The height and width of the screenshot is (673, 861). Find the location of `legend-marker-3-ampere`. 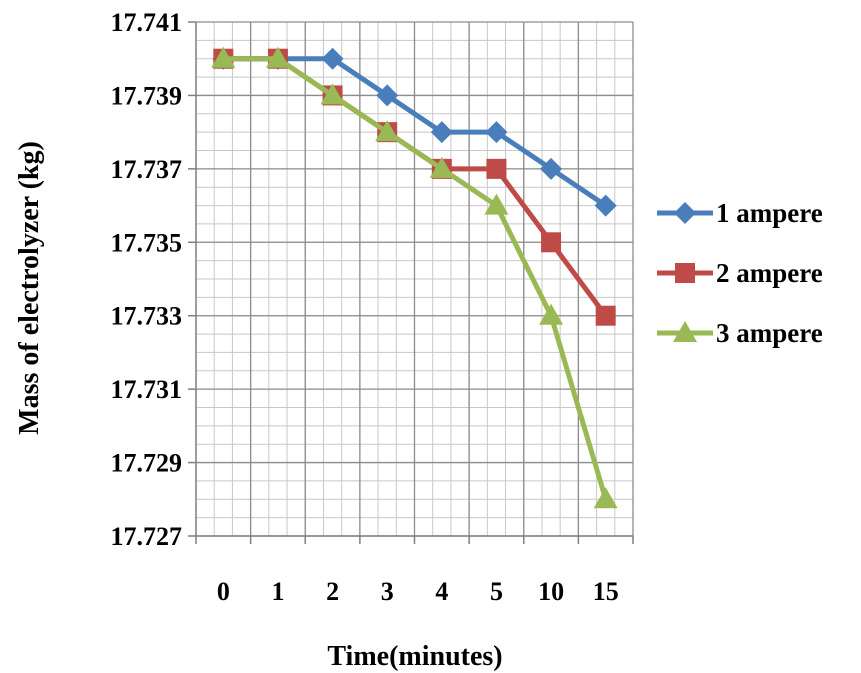

legend-marker-3-ampere is located at coordinates (685, 331).